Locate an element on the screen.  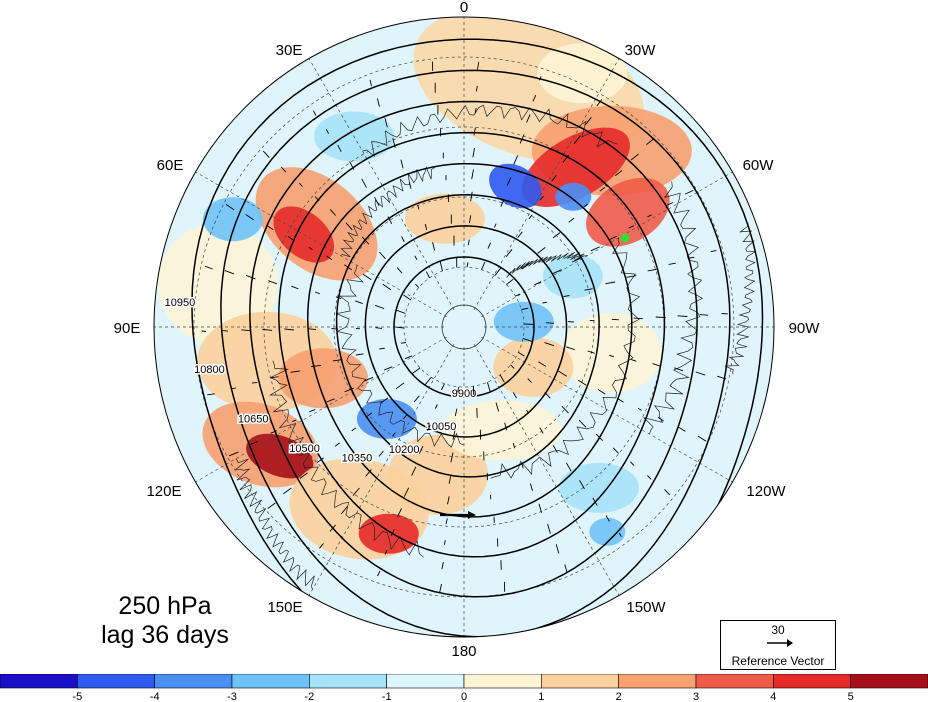
reference-arrow-icon is located at coordinates (780, 643).